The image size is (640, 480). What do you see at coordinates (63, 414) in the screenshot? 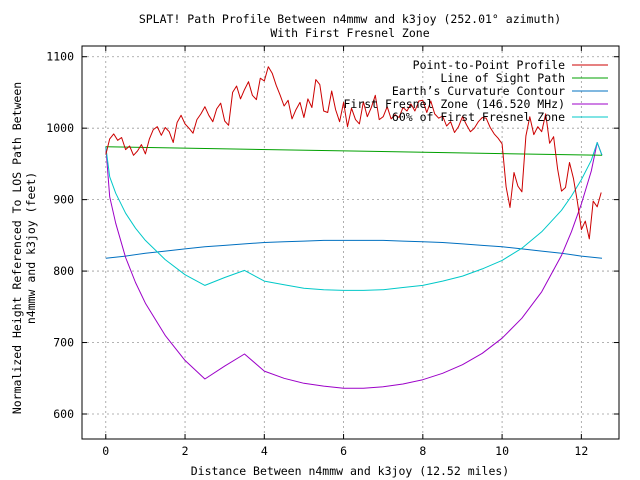
I see `y-tick-label: 600` at bounding box center [63, 414].